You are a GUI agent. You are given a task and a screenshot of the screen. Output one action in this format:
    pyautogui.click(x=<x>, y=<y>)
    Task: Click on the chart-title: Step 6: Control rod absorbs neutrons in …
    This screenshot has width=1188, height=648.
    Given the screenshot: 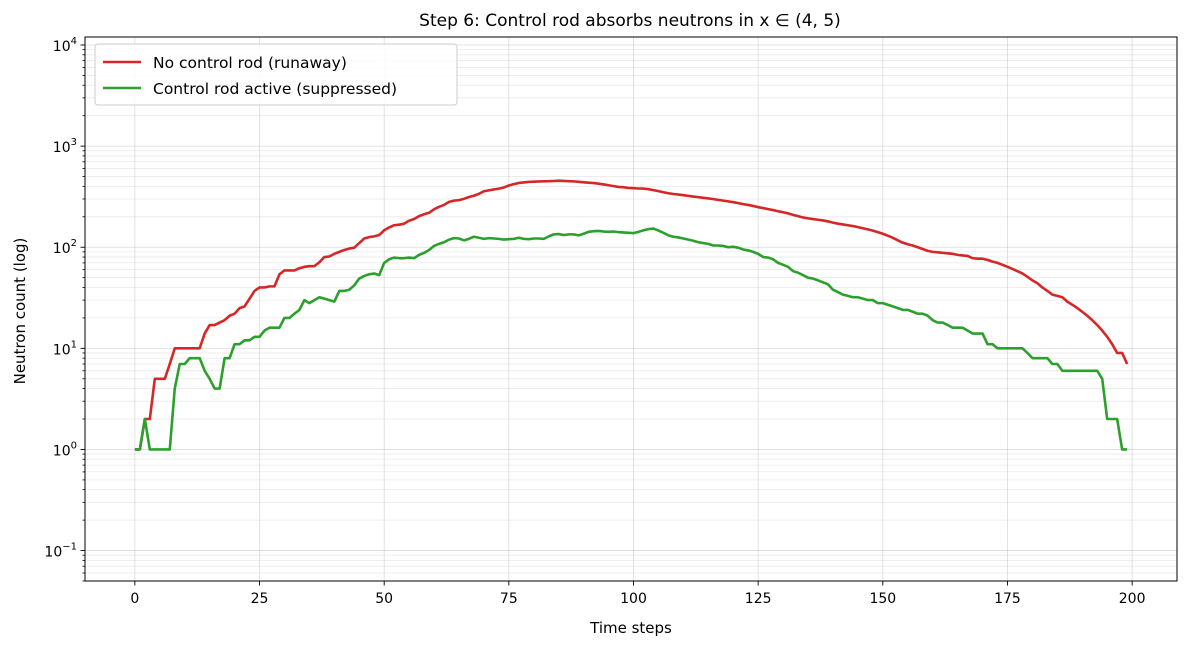 What is the action you would take?
    pyautogui.click(x=630, y=21)
    